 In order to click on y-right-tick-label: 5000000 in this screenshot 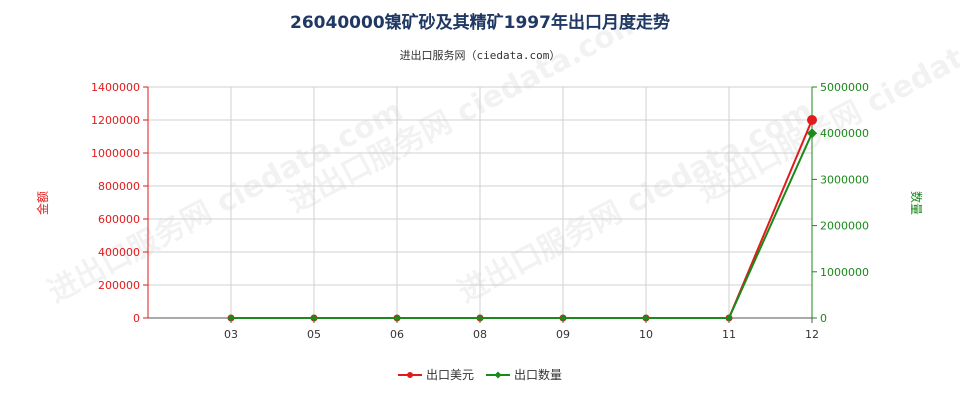, I will do `click(844, 87)`.